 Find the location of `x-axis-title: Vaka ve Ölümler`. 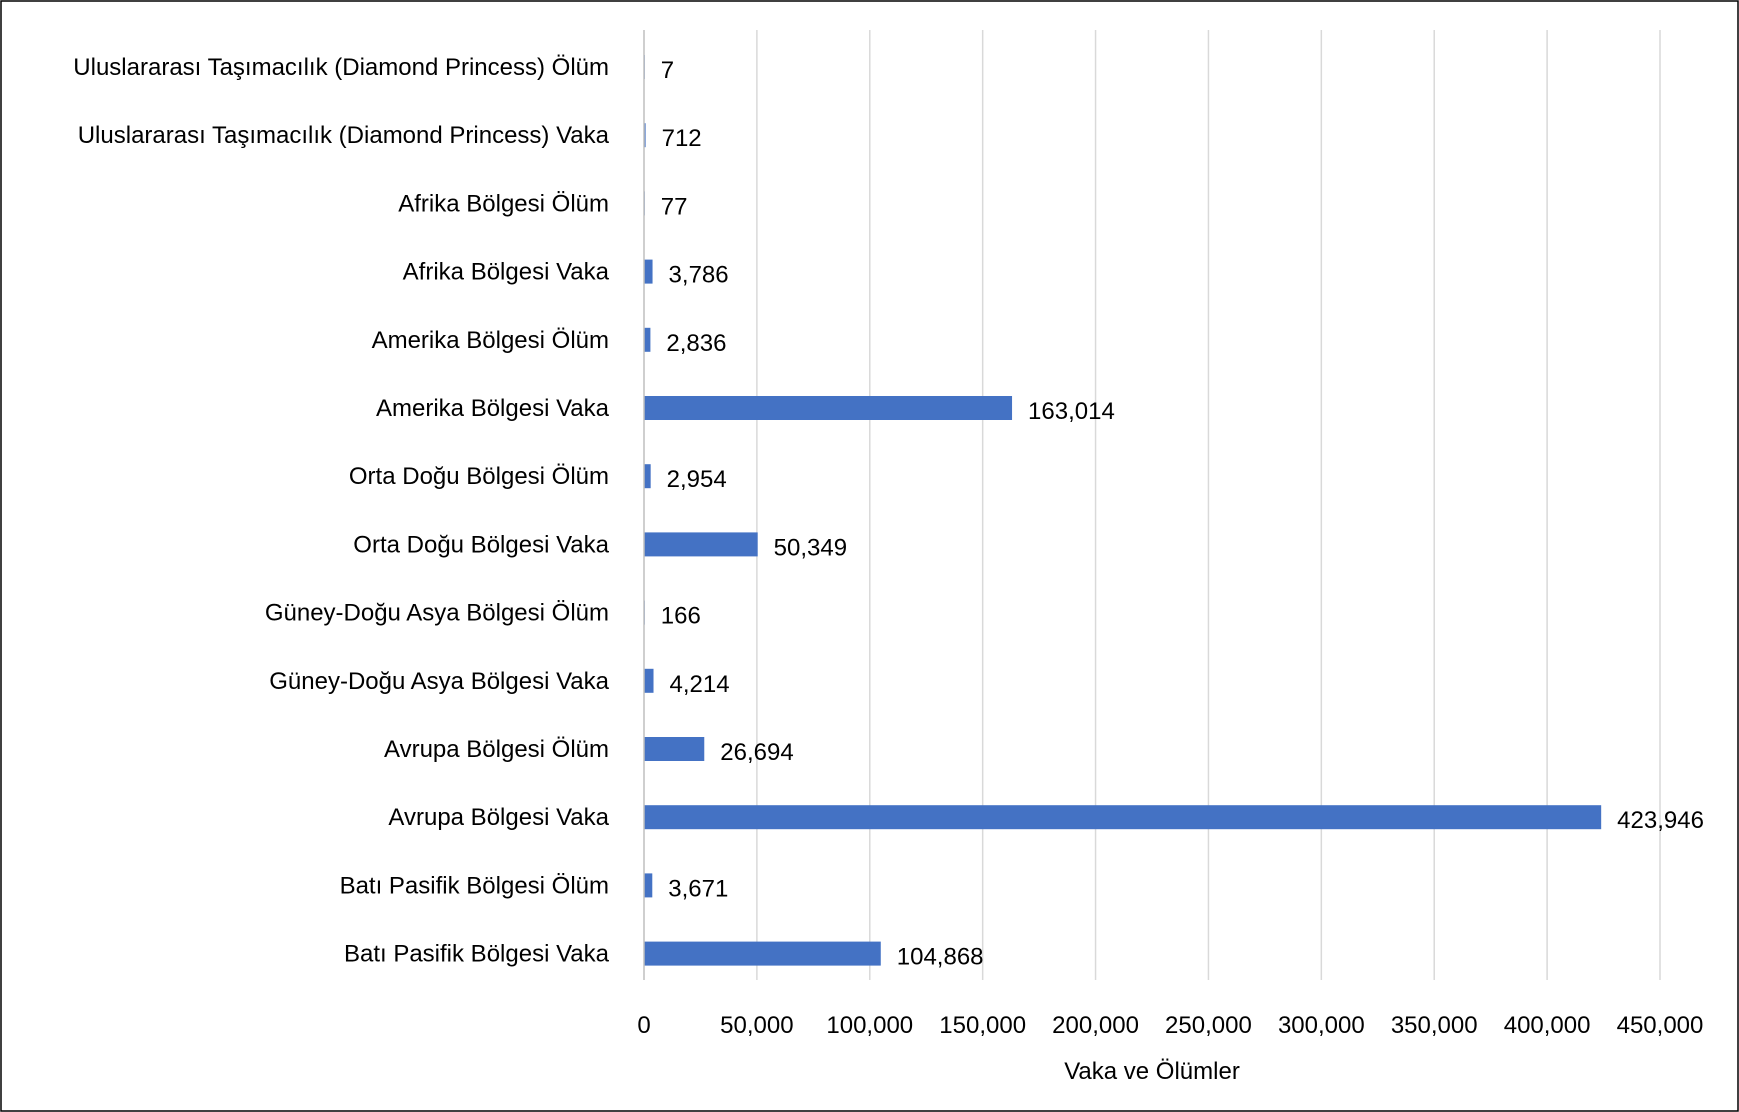

x-axis-title: Vaka ve Ölümler is located at coordinates (1152, 1071).